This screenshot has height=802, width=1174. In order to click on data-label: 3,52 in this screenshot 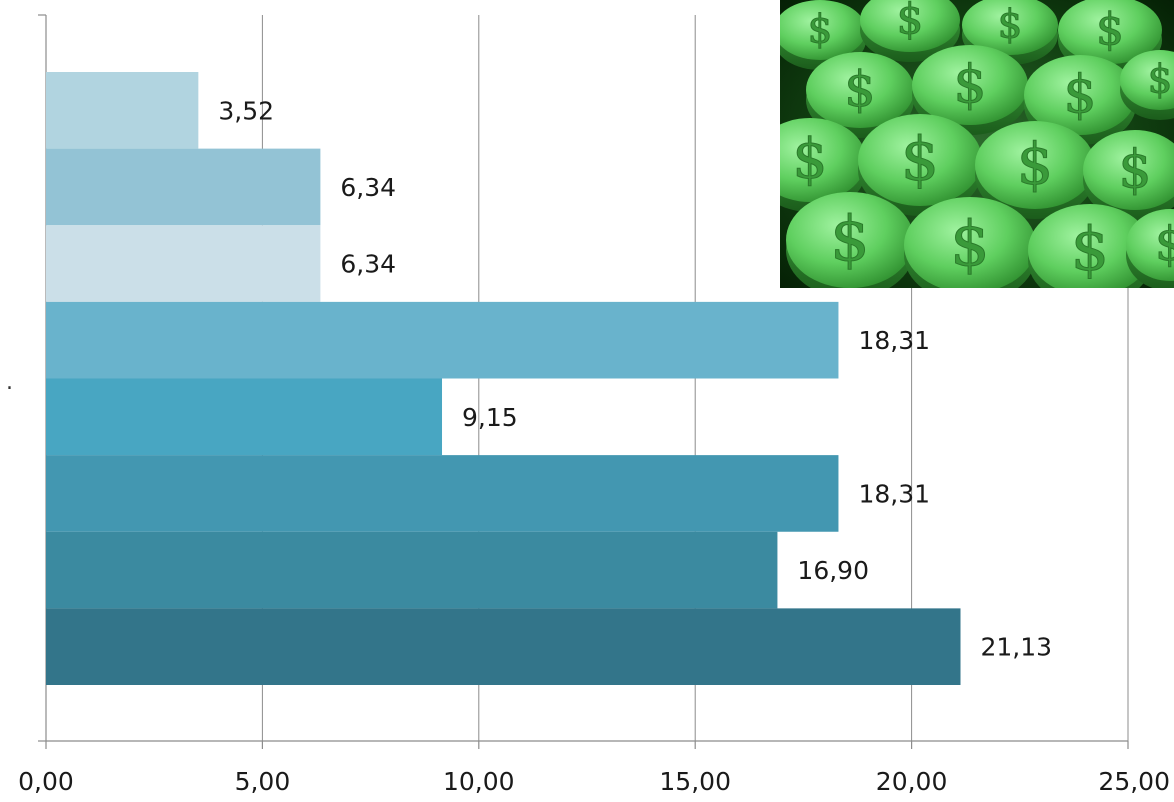, I will do `click(246, 110)`.